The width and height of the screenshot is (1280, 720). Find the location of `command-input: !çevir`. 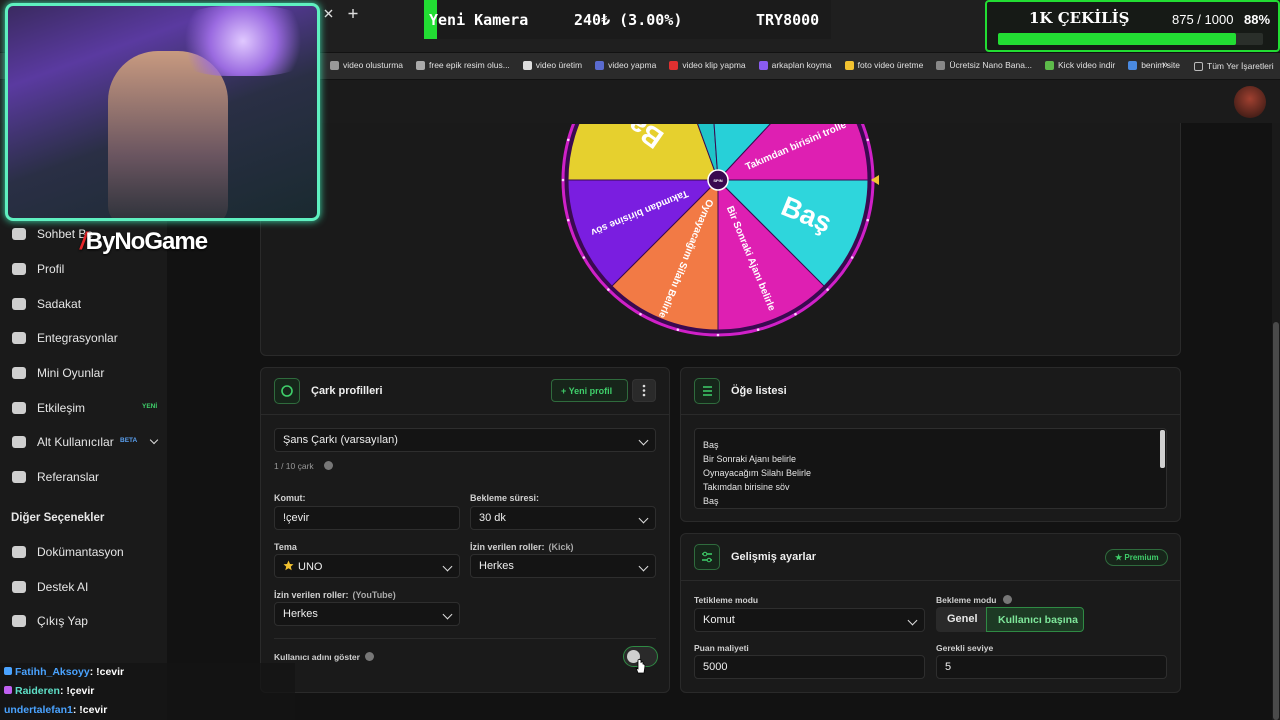

command-input: !çevir is located at coordinates (367, 518).